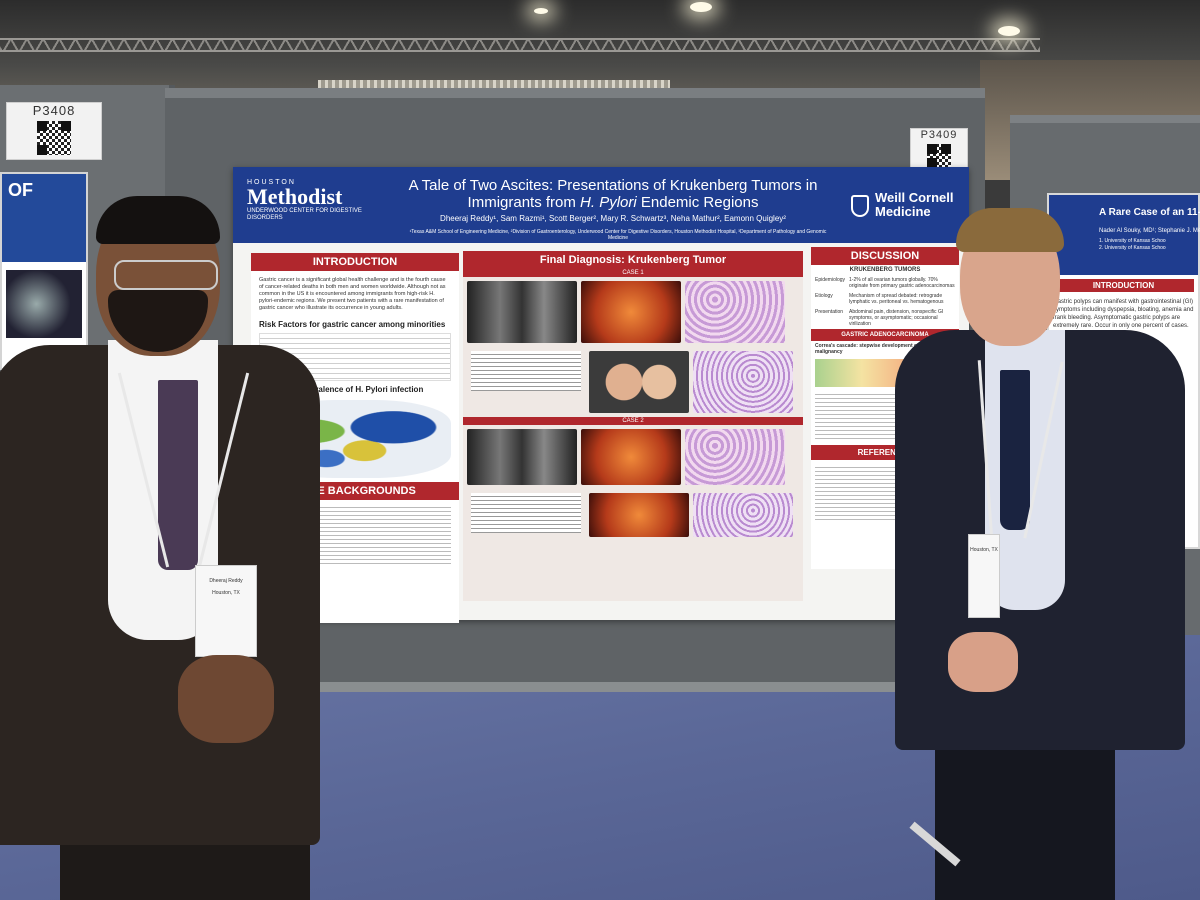 The height and width of the screenshot is (900, 1200). What do you see at coordinates (1149, 212) in the screenshot?
I see `right-poster-title: A Rare Case of an 11-cm Ham` at bounding box center [1149, 212].